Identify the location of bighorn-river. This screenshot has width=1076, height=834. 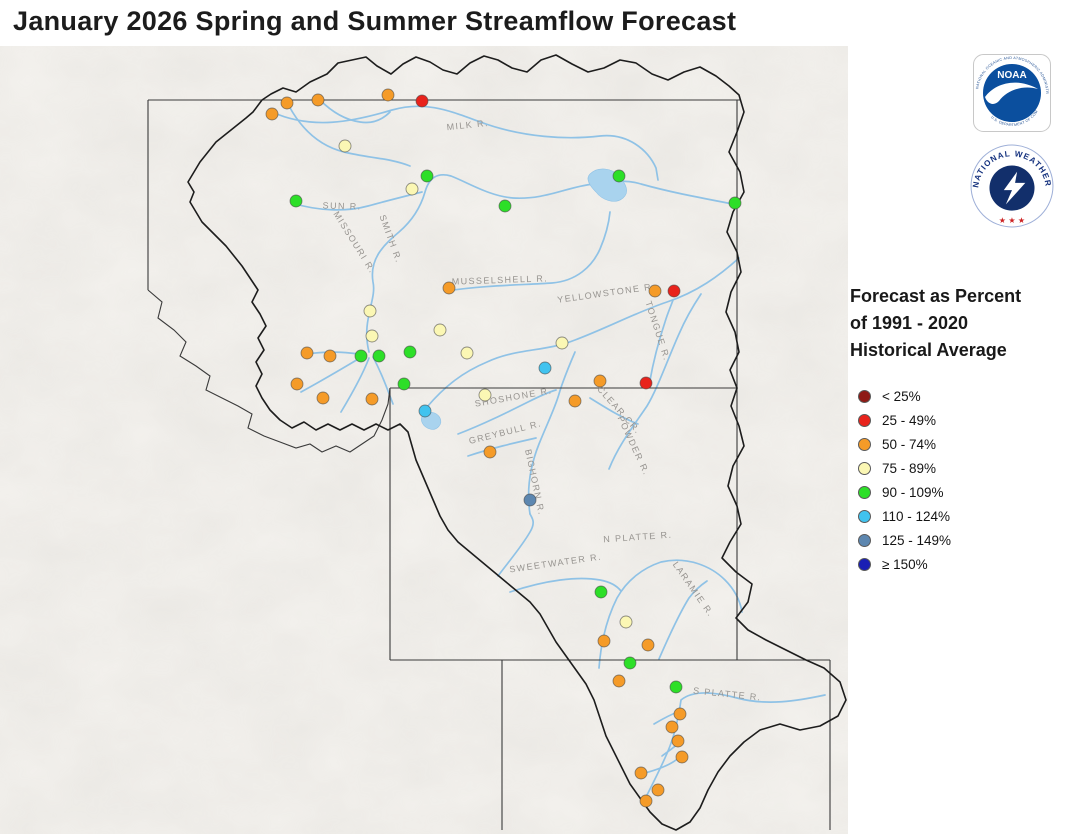
(551, 433).